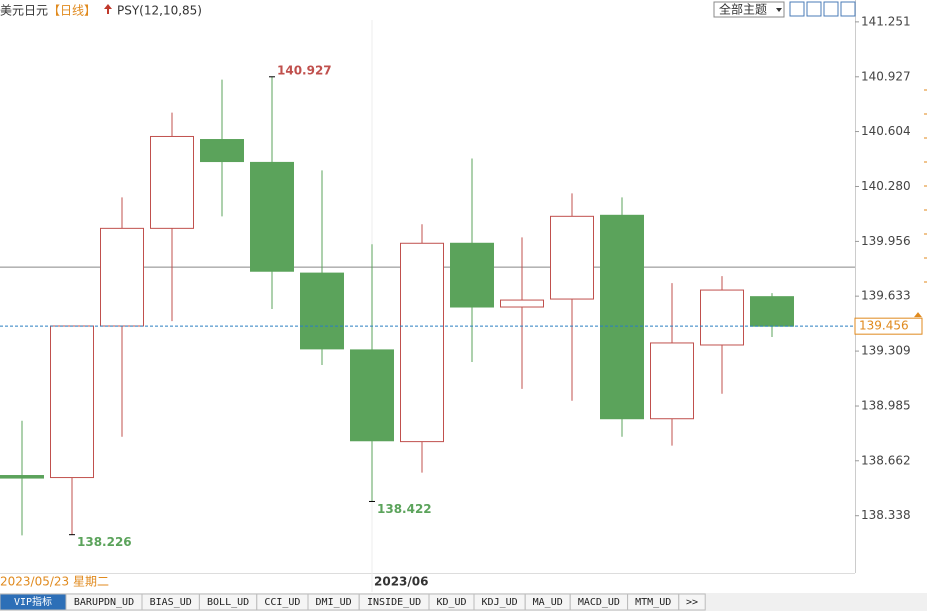  I want to click on y-tick-label: 140.604, so click(886, 131).